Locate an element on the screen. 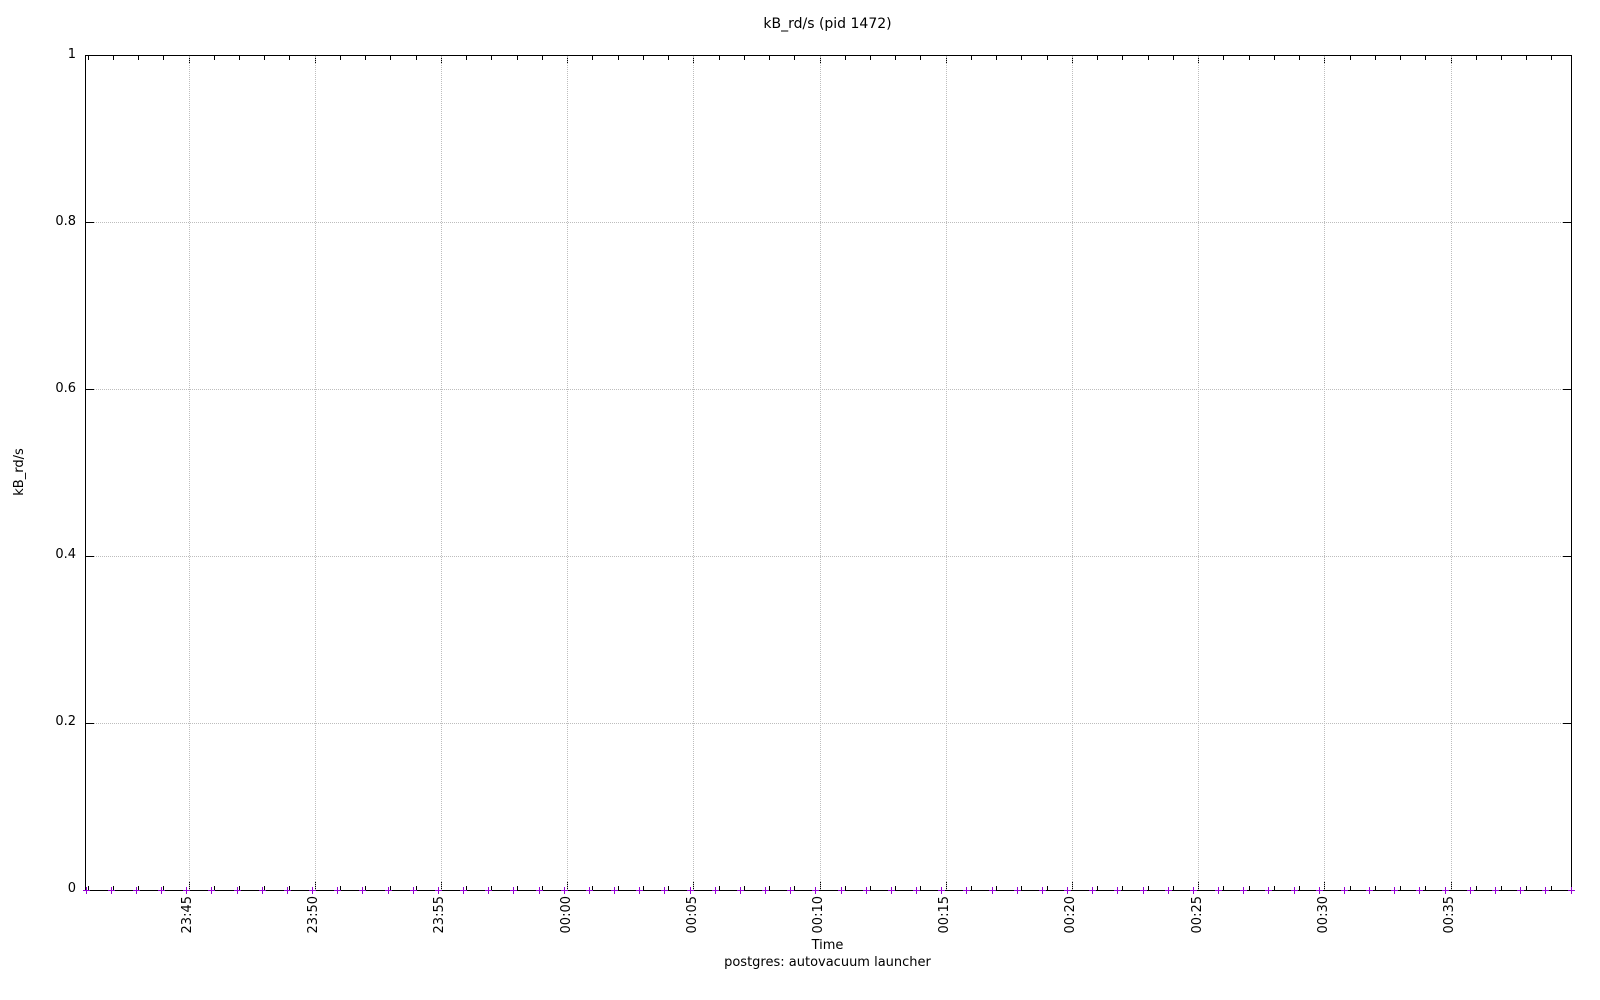 This screenshot has width=1600, height=1000. y-tick-label: 1 is located at coordinates (71, 54).